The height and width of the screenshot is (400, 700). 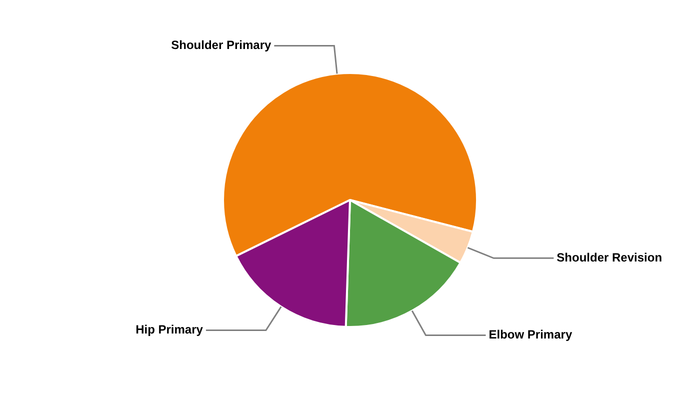 I want to click on slice-label: Elbow Primary, so click(x=530, y=335).